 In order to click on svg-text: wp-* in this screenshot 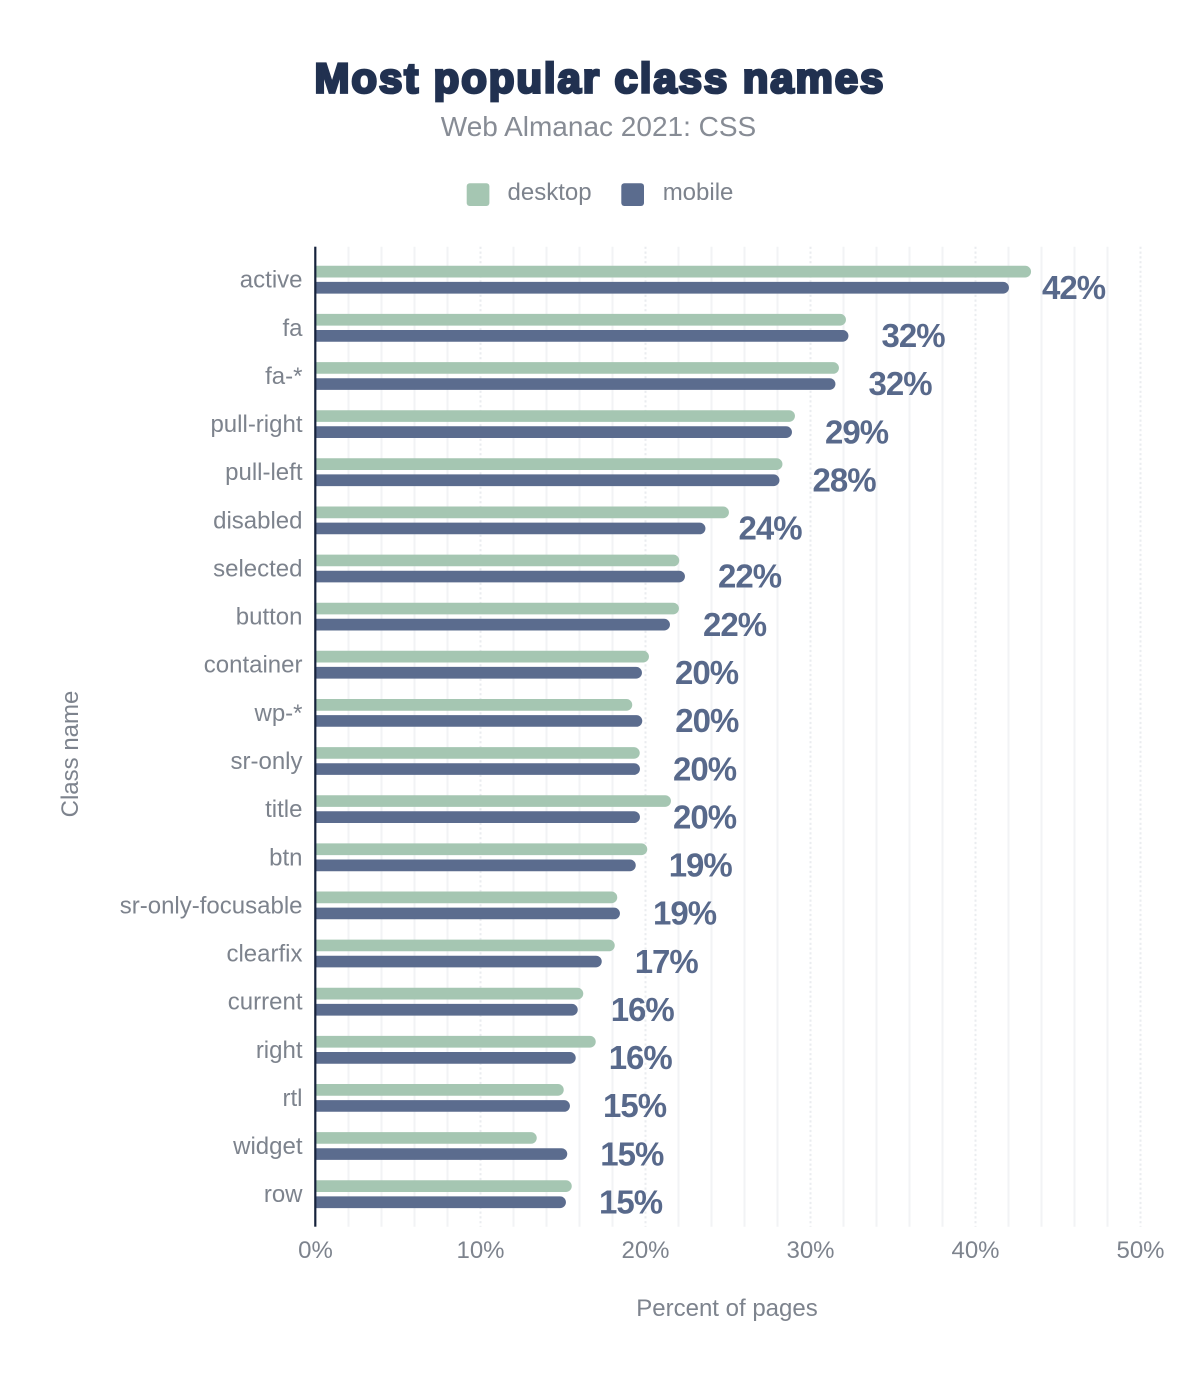, I will do `click(277, 713)`.